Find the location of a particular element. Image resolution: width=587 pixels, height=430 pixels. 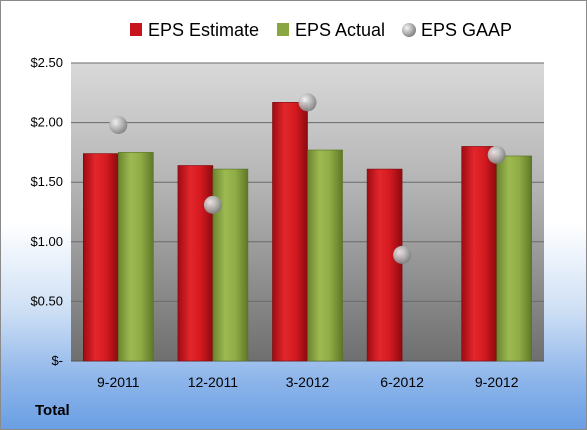

y-tick-label: $- is located at coordinates (57, 360).